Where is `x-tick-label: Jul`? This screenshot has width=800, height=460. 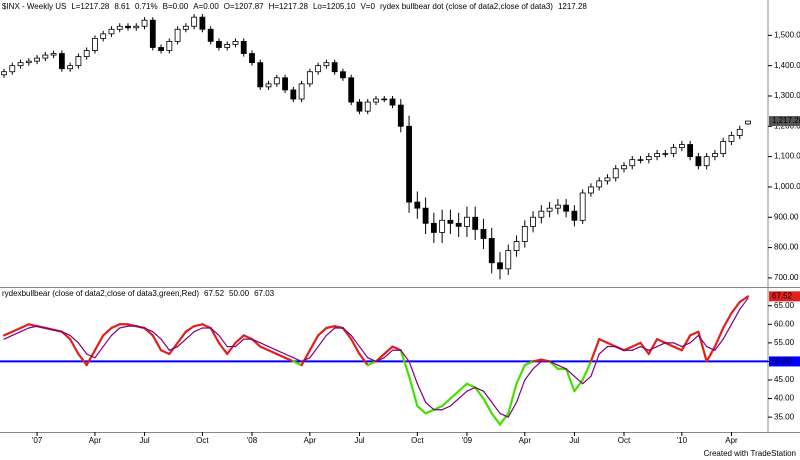 x-tick-label: Jul is located at coordinates (144, 440).